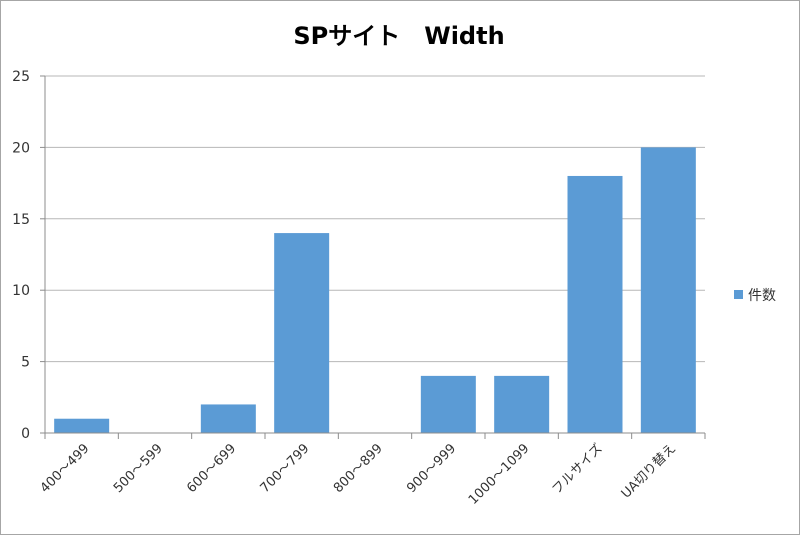 This screenshot has height=535, width=800. I want to click on x-tick-label: 400～499, so click(65, 468).